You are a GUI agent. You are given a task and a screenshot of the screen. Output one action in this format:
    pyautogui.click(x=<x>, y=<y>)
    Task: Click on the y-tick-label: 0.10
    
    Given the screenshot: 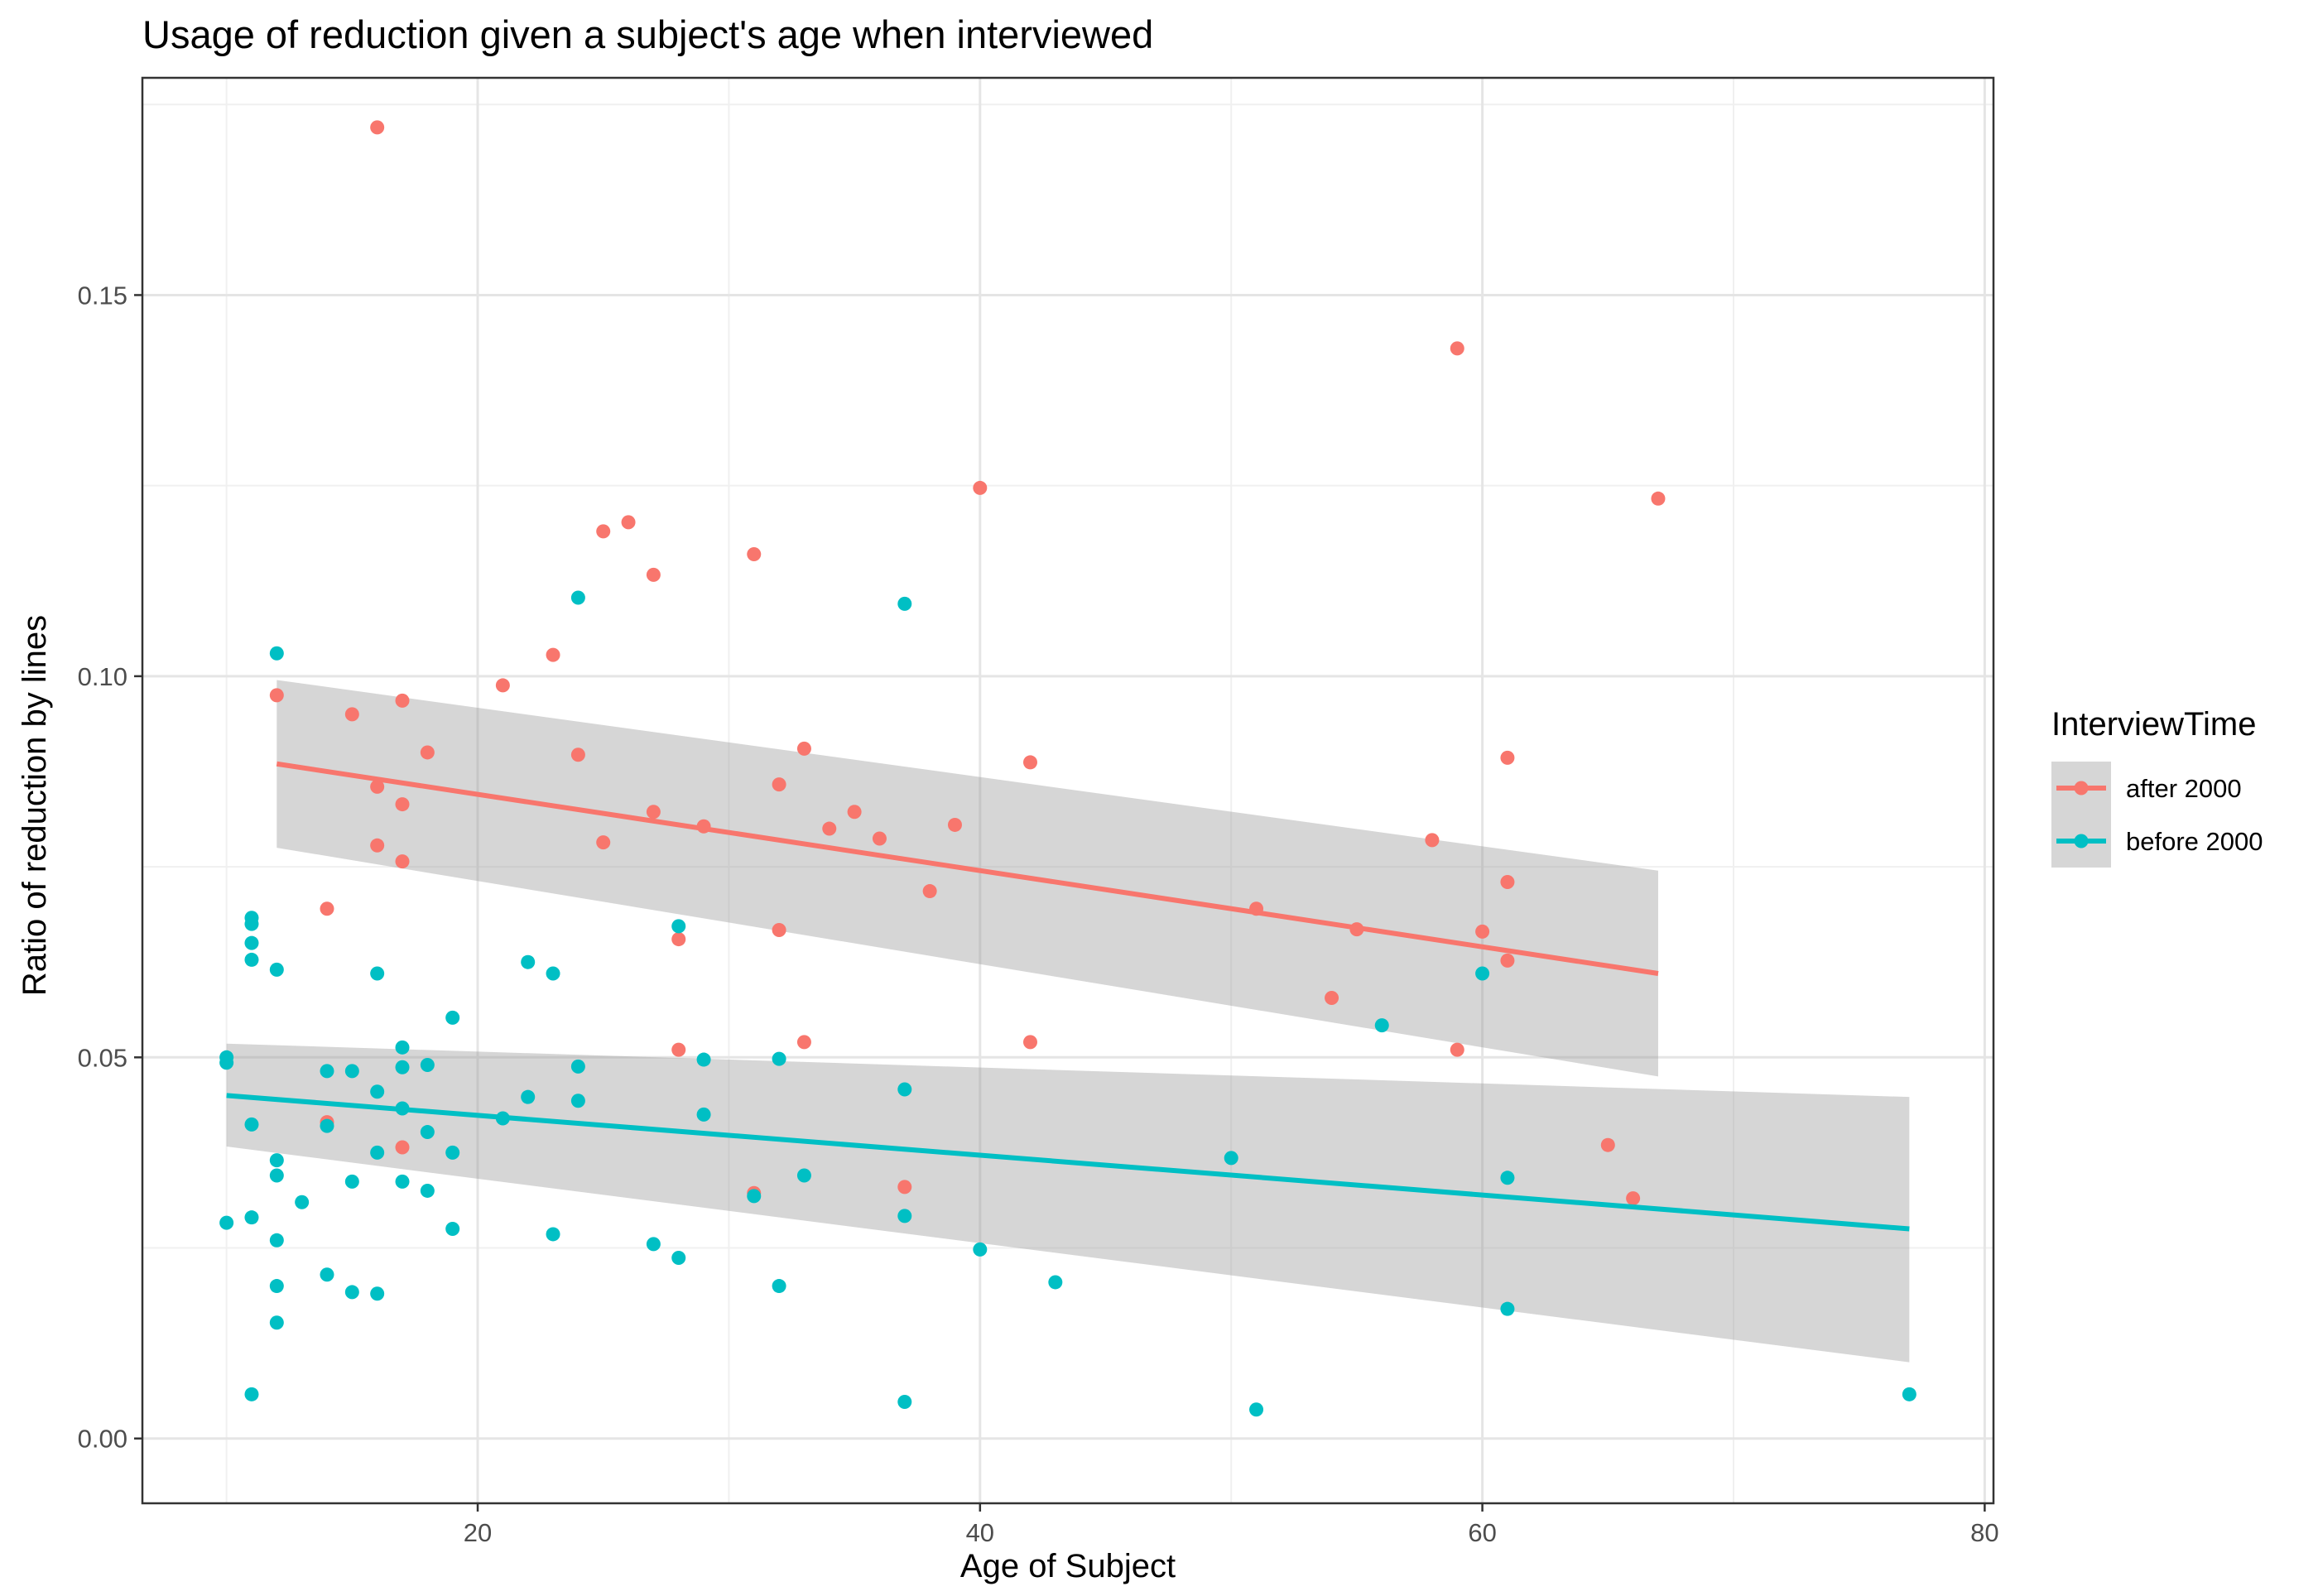 What is the action you would take?
    pyautogui.click(x=102, y=676)
    